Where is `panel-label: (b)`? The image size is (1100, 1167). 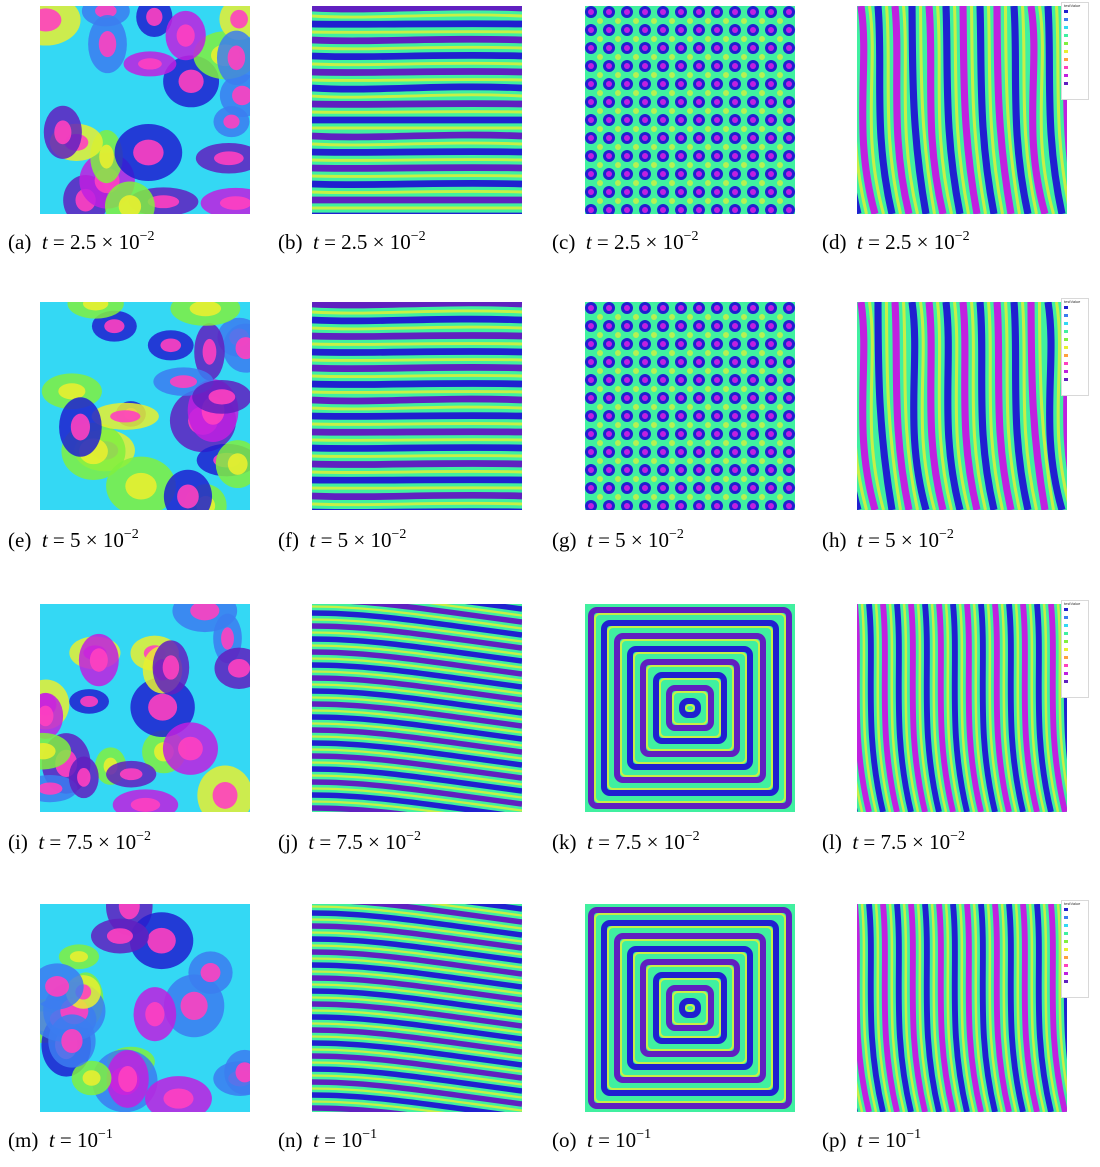 panel-label: (b) is located at coordinates (295, 242).